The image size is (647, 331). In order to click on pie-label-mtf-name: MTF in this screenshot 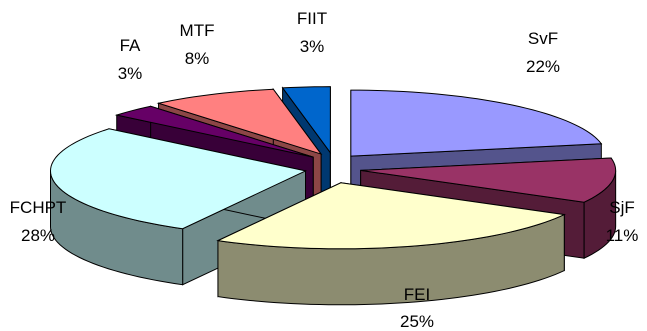, I will do `click(197, 30)`.